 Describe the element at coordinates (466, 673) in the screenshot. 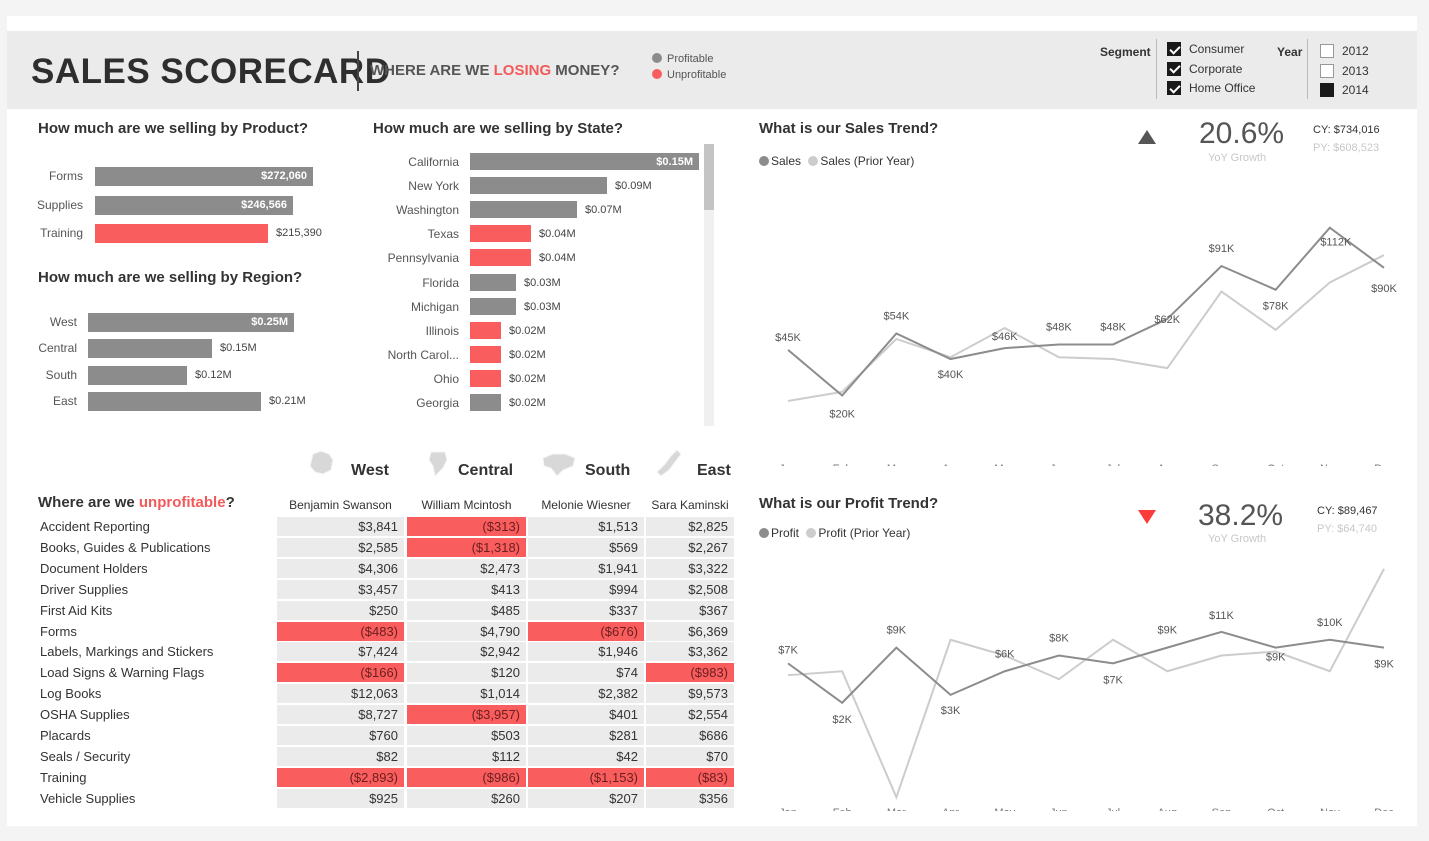

I see `cell-load-signs-warning-flags-central: $120` at that location.